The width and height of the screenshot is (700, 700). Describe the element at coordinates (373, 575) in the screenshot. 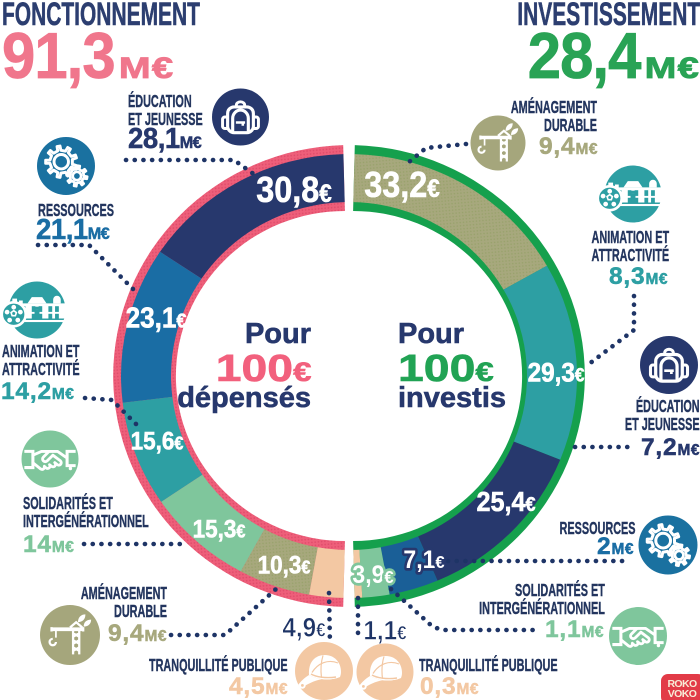

I see `svg-text: 3,9€` at that location.